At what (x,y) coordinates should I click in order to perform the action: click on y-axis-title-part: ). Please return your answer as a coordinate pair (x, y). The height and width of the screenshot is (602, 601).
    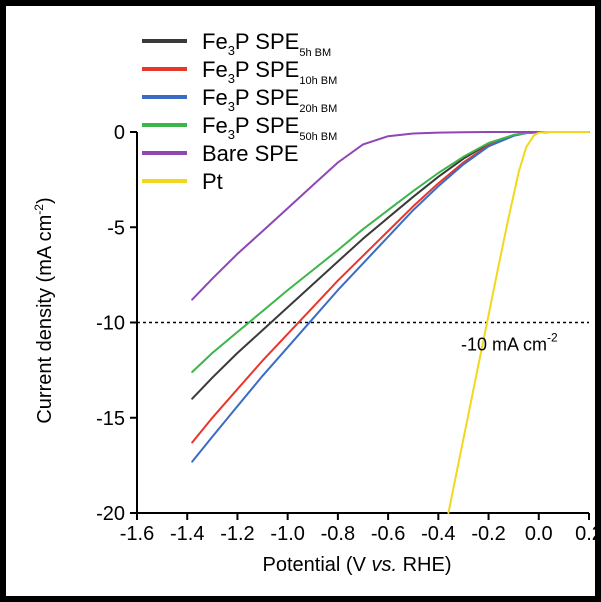
    Looking at the image, I should click on (45, 200).